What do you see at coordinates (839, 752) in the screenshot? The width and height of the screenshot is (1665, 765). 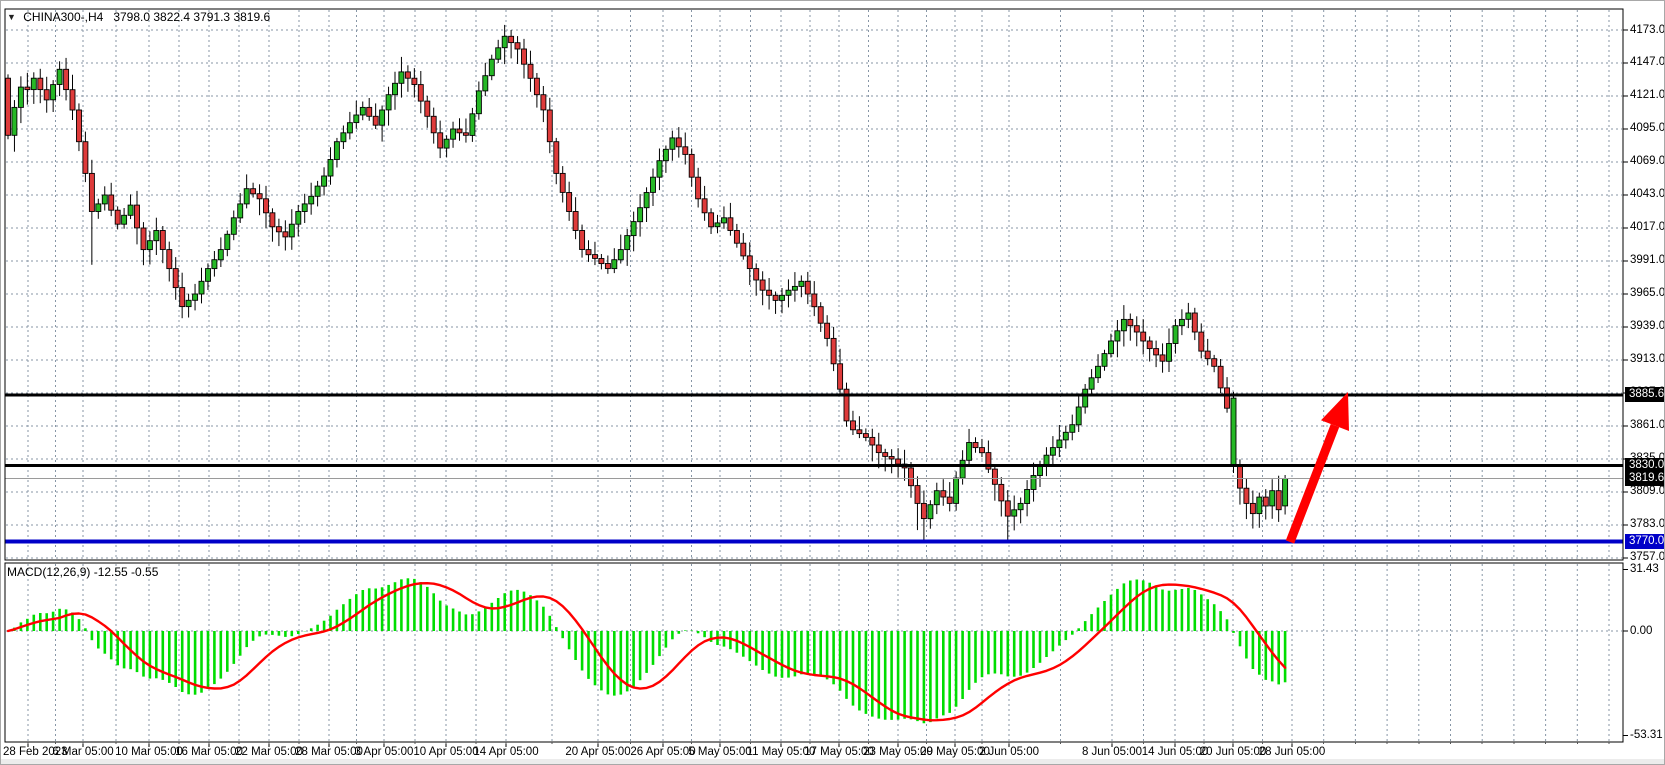 I see `time-tick-label: 17 May 05:00` at bounding box center [839, 752].